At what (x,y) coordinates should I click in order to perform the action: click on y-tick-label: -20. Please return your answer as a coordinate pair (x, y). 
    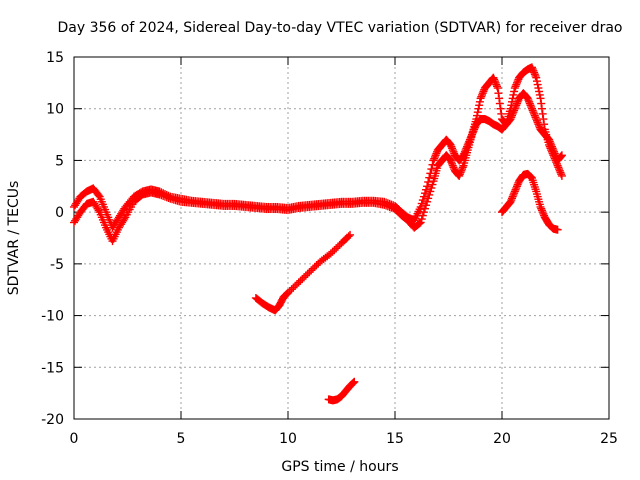
    Looking at the image, I should click on (52, 420).